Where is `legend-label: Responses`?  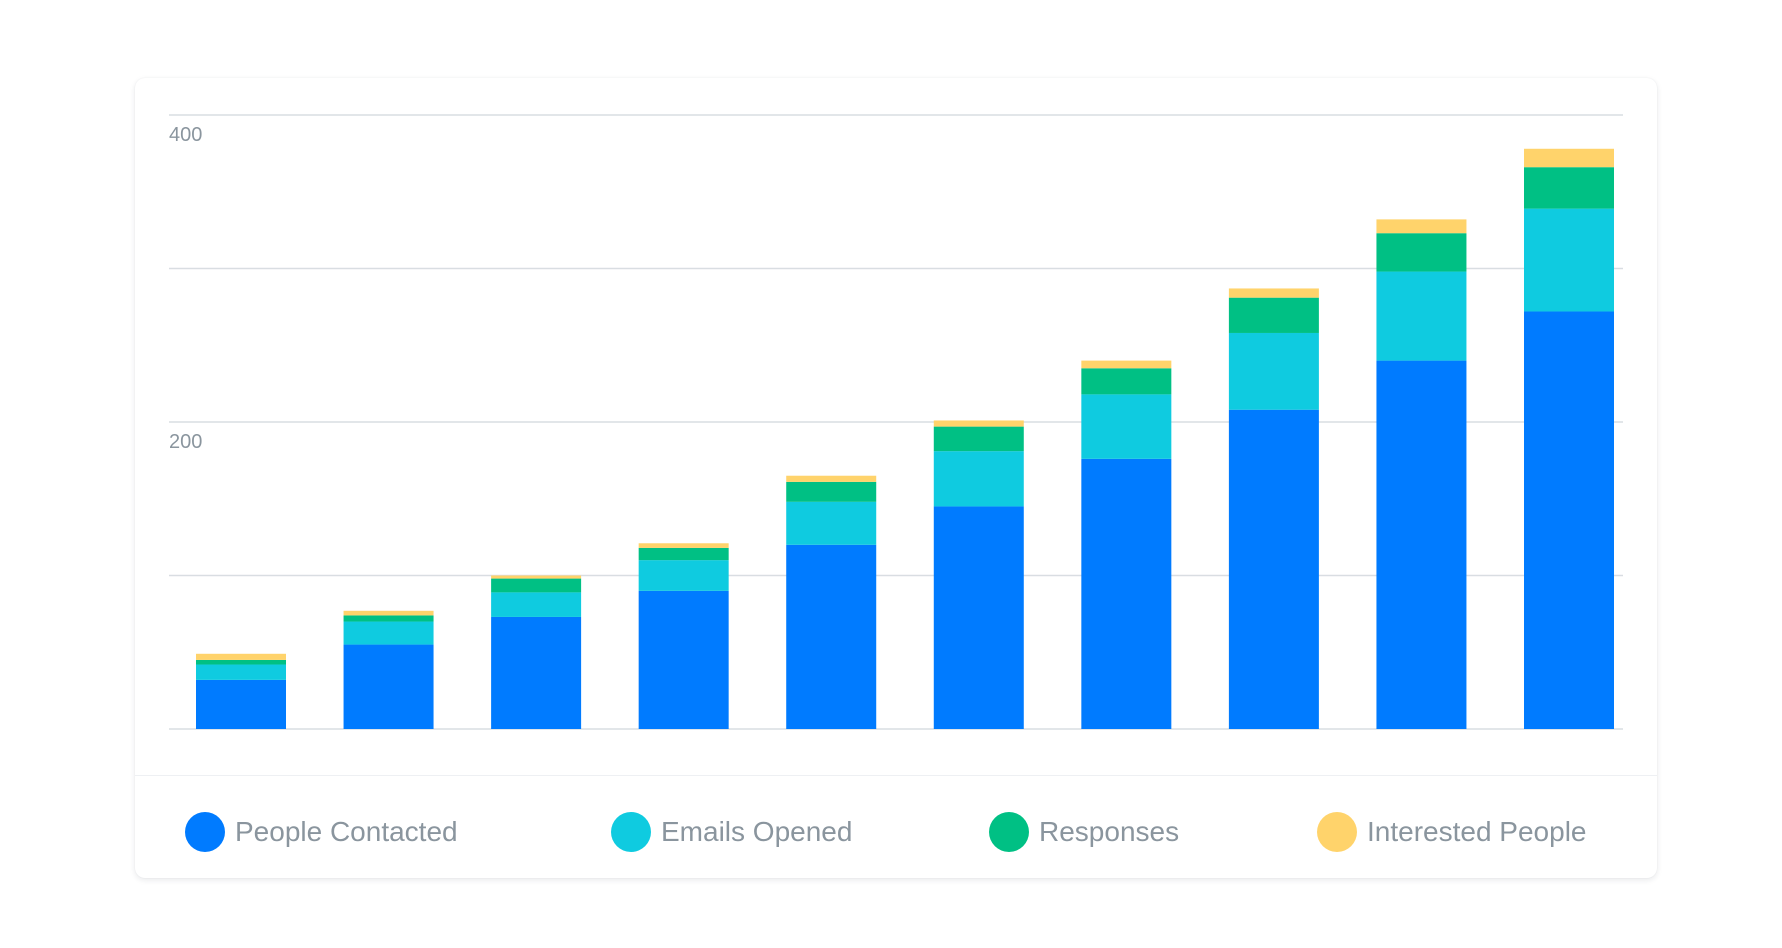
legend-label: Responses is located at coordinates (1109, 831).